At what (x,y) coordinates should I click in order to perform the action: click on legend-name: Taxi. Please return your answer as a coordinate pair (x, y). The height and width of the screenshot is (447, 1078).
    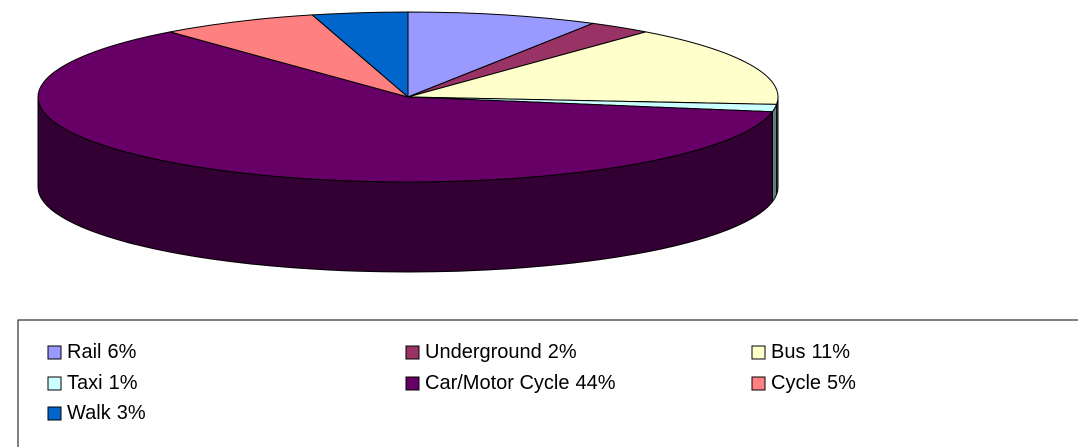
    Looking at the image, I should click on (85, 383).